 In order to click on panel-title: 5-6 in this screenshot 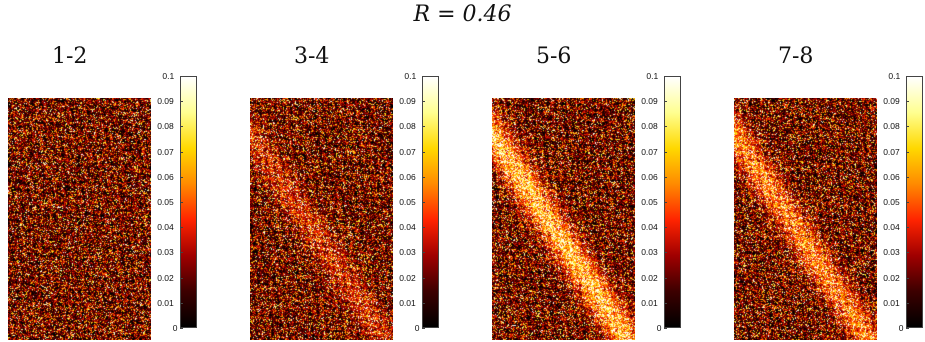, I will do `click(554, 56)`.